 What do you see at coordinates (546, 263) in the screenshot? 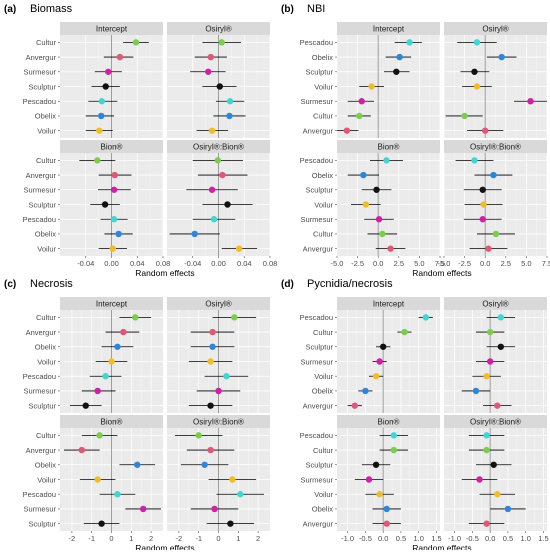
I see `tick-label: 7.5` at bounding box center [546, 263].